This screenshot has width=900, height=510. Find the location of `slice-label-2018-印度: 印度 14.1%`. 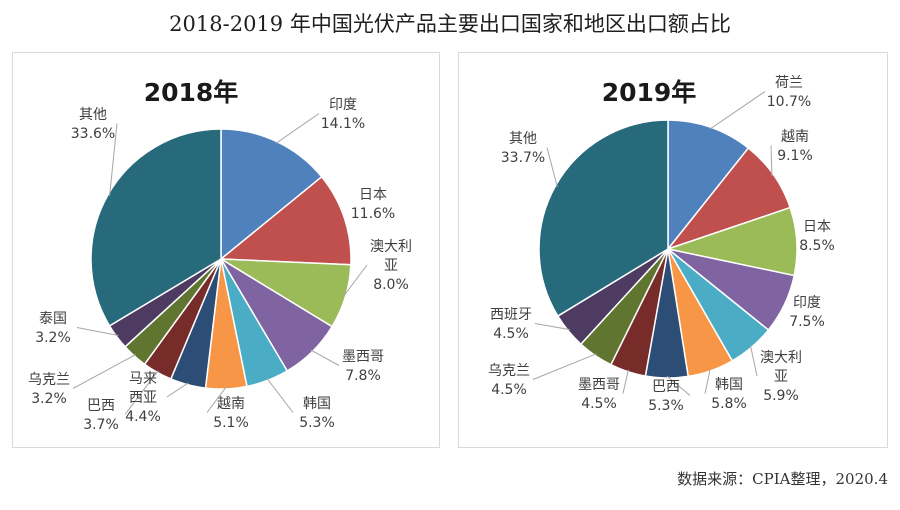

slice-label-2018-印度: 印度 14.1% is located at coordinates (343, 114).